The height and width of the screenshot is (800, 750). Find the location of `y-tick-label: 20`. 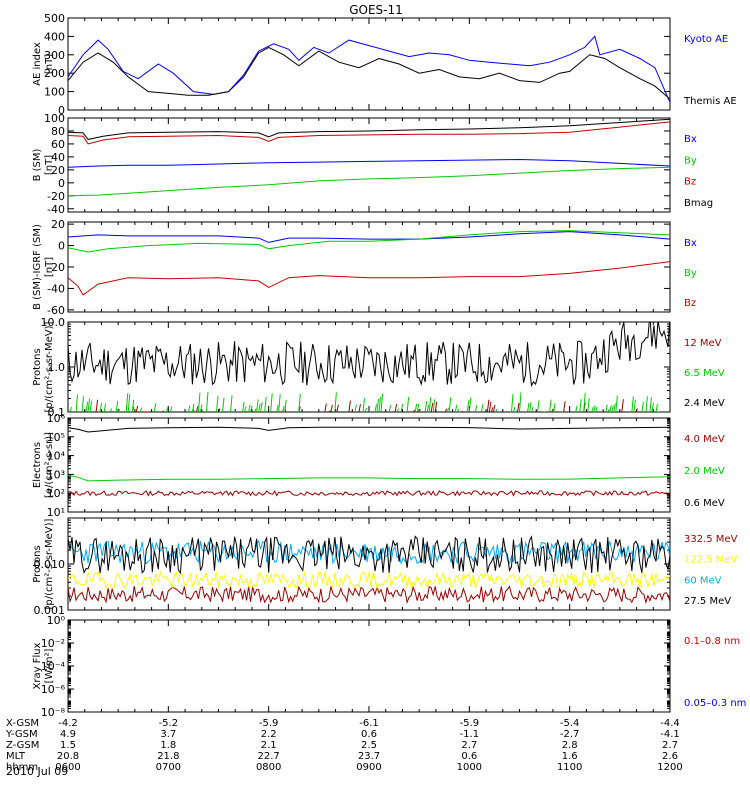

y-tick-label: 20 is located at coordinates (58, 170).